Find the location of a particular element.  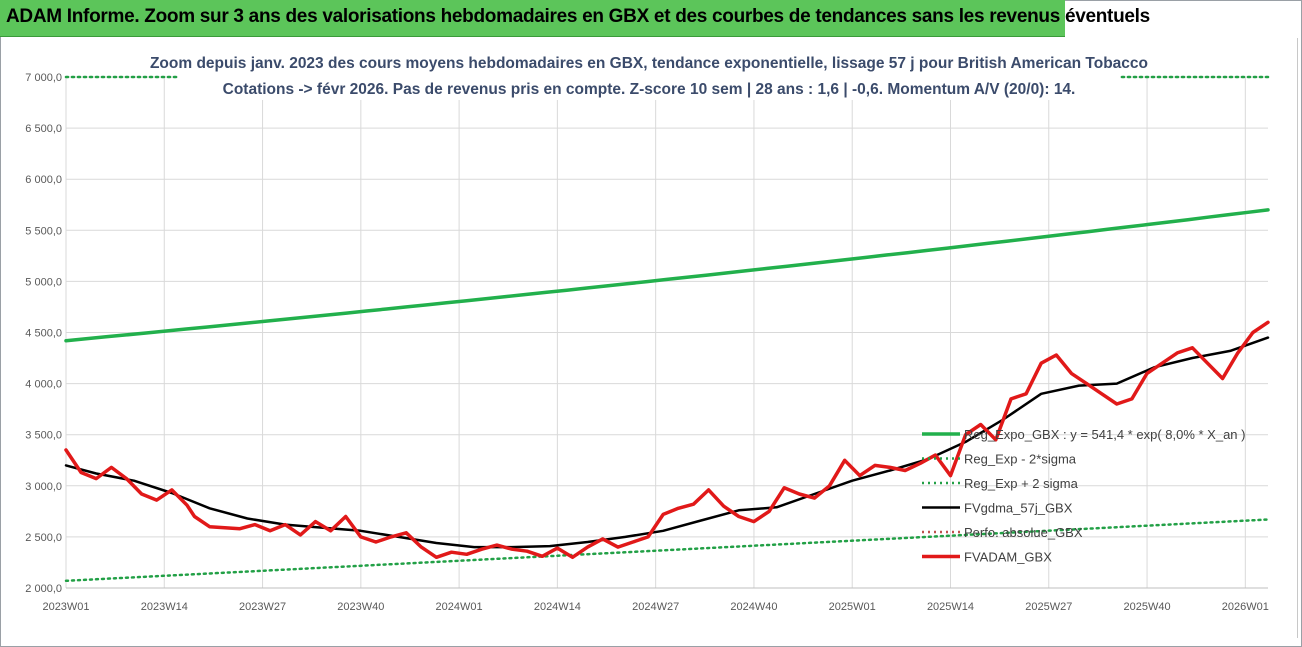

y-tick-label: 4 500,0 is located at coordinates (43, 334).